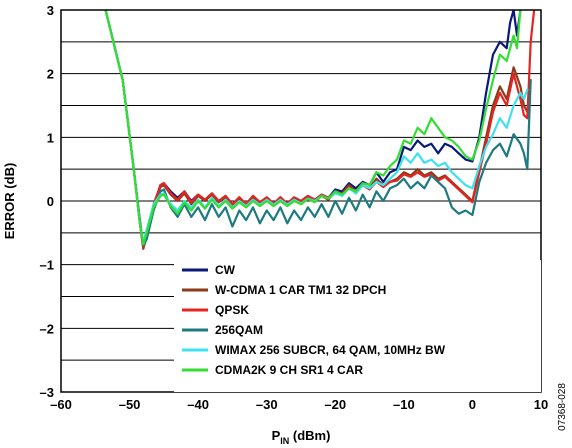 The width and height of the screenshot is (572, 448). What do you see at coordinates (50, 74) in the screenshot?
I see `y-tick-label: 2` at bounding box center [50, 74].